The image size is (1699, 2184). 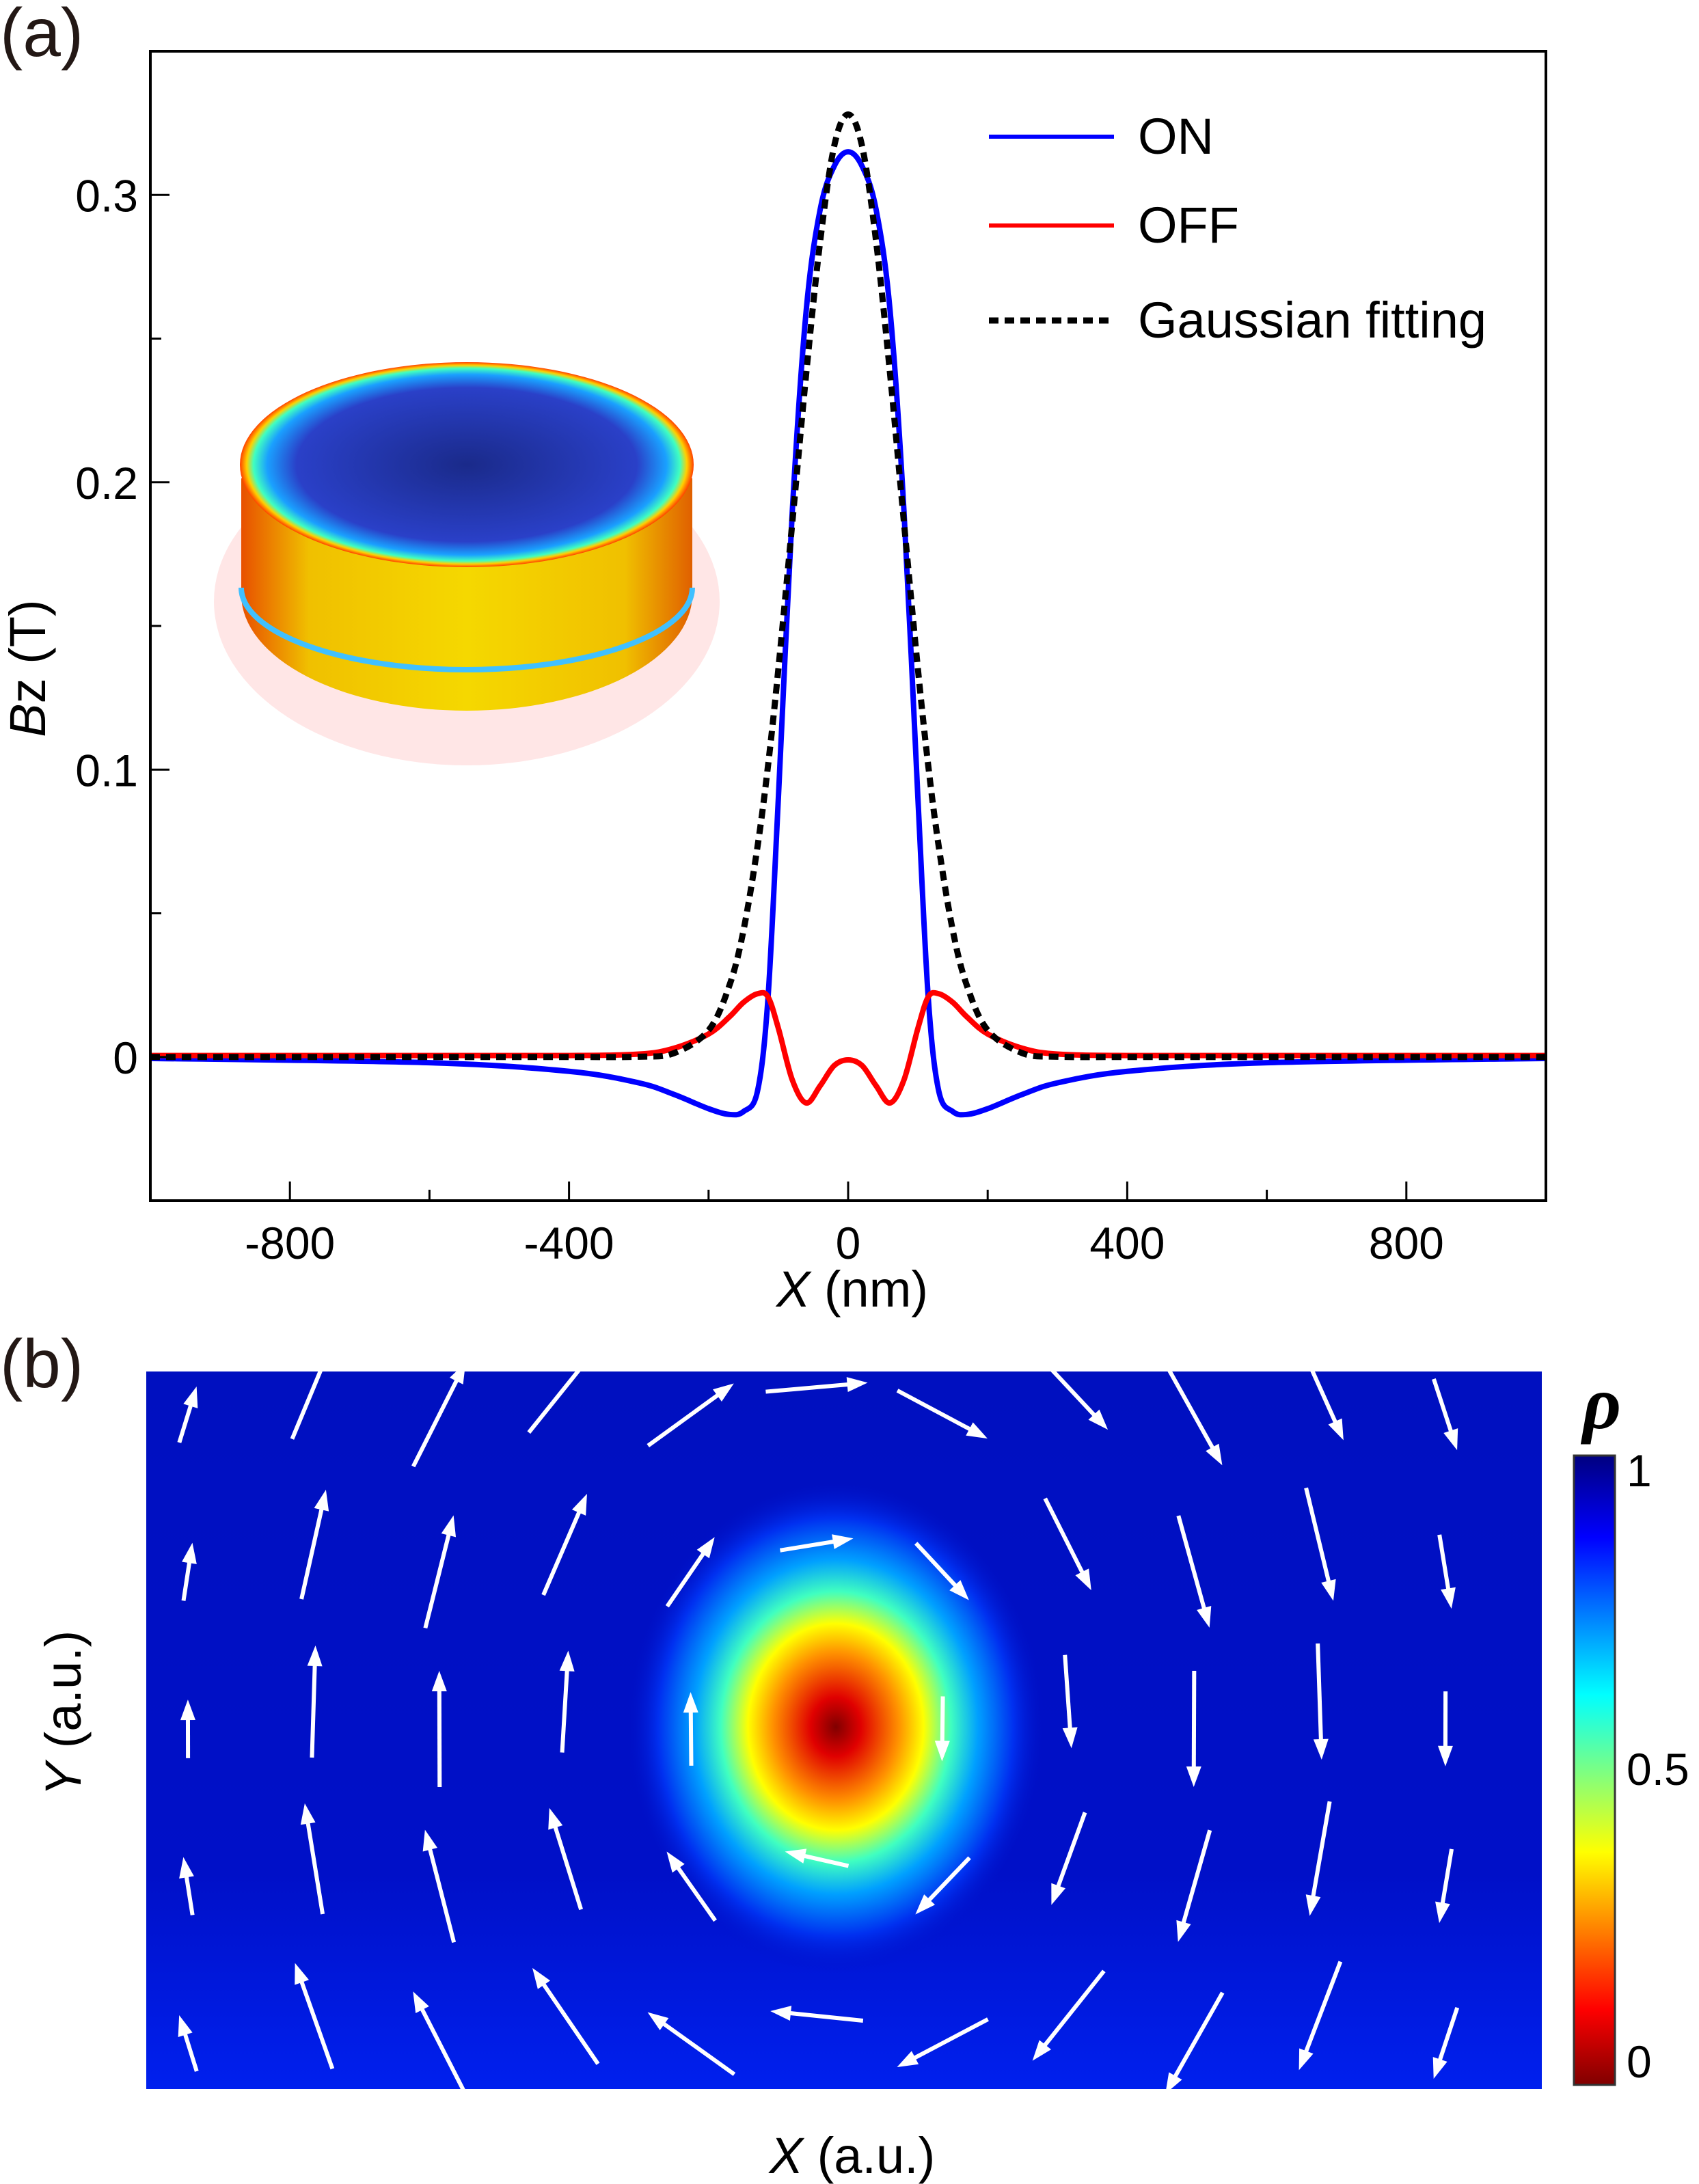 What do you see at coordinates (848, 1243) in the screenshot?
I see `x-tick-label: 0` at bounding box center [848, 1243].